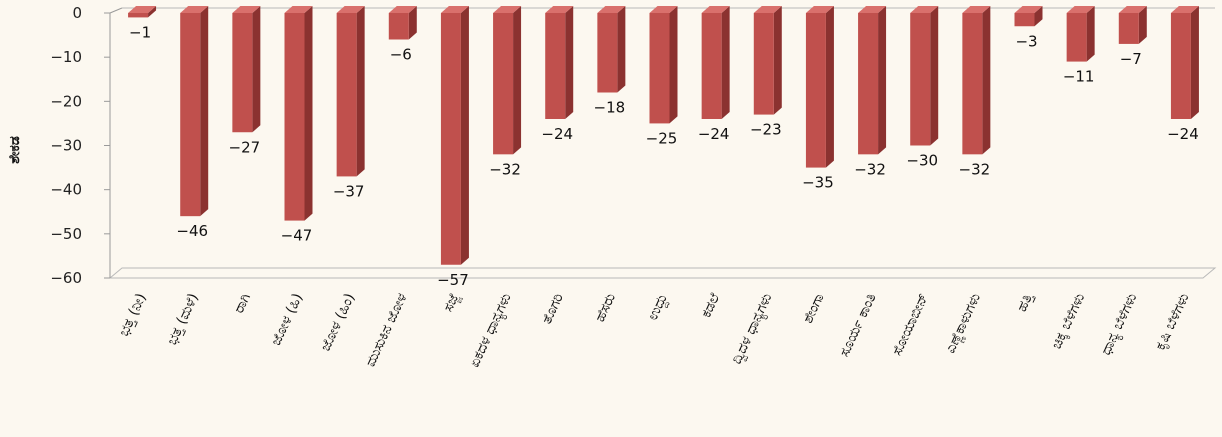 This screenshot has width=1222, height=437. What do you see at coordinates (1069, 321) in the screenshot?
I see `category-label: ಚಿಕ್ಕ ಬೆಳೆಗಳು` at bounding box center [1069, 321].